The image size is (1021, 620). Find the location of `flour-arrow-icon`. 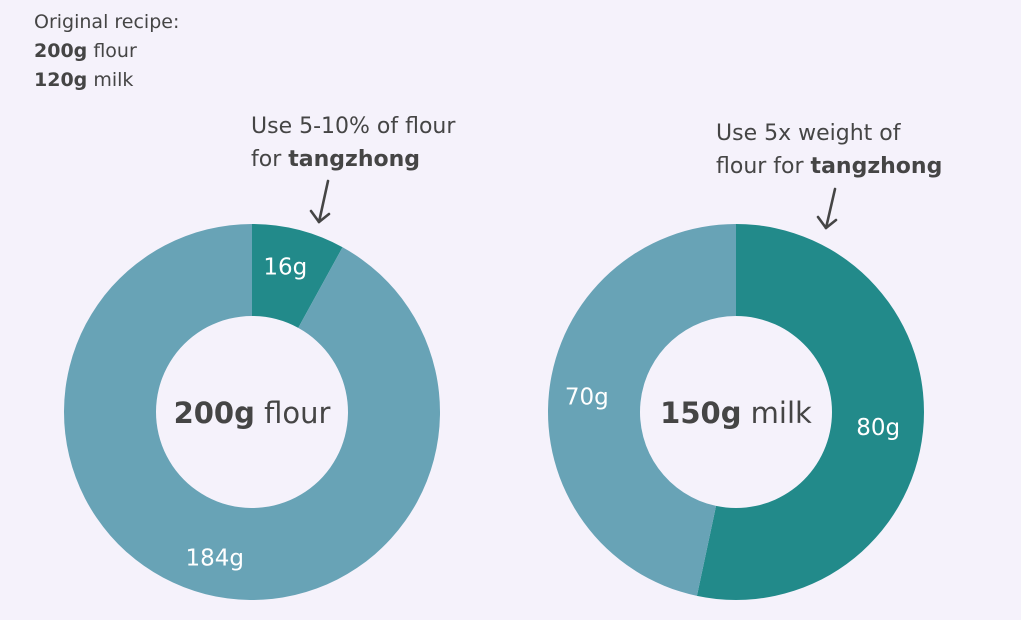

flour-arrow-icon is located at coordinates (320, 201).